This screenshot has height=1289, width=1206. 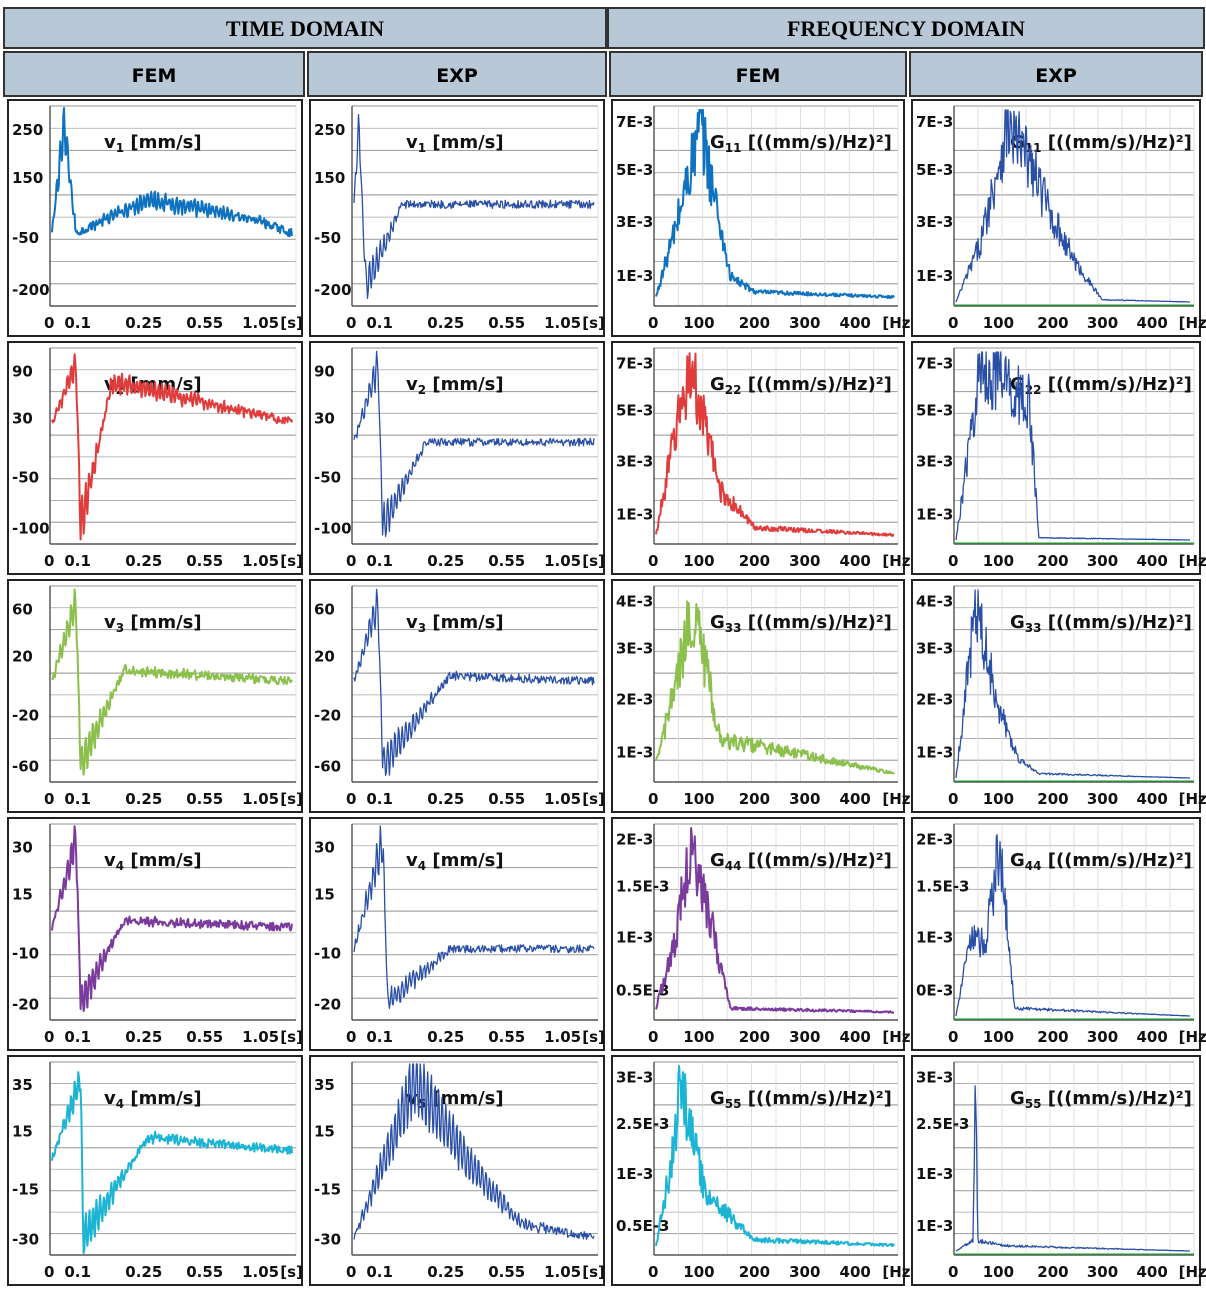 I want to click on panel-fem-time-4: 30 15 -10 -20 0 0.1 0.25 0.55 1.05 [s] v4 [mm/s], so click(x=155, y=934).